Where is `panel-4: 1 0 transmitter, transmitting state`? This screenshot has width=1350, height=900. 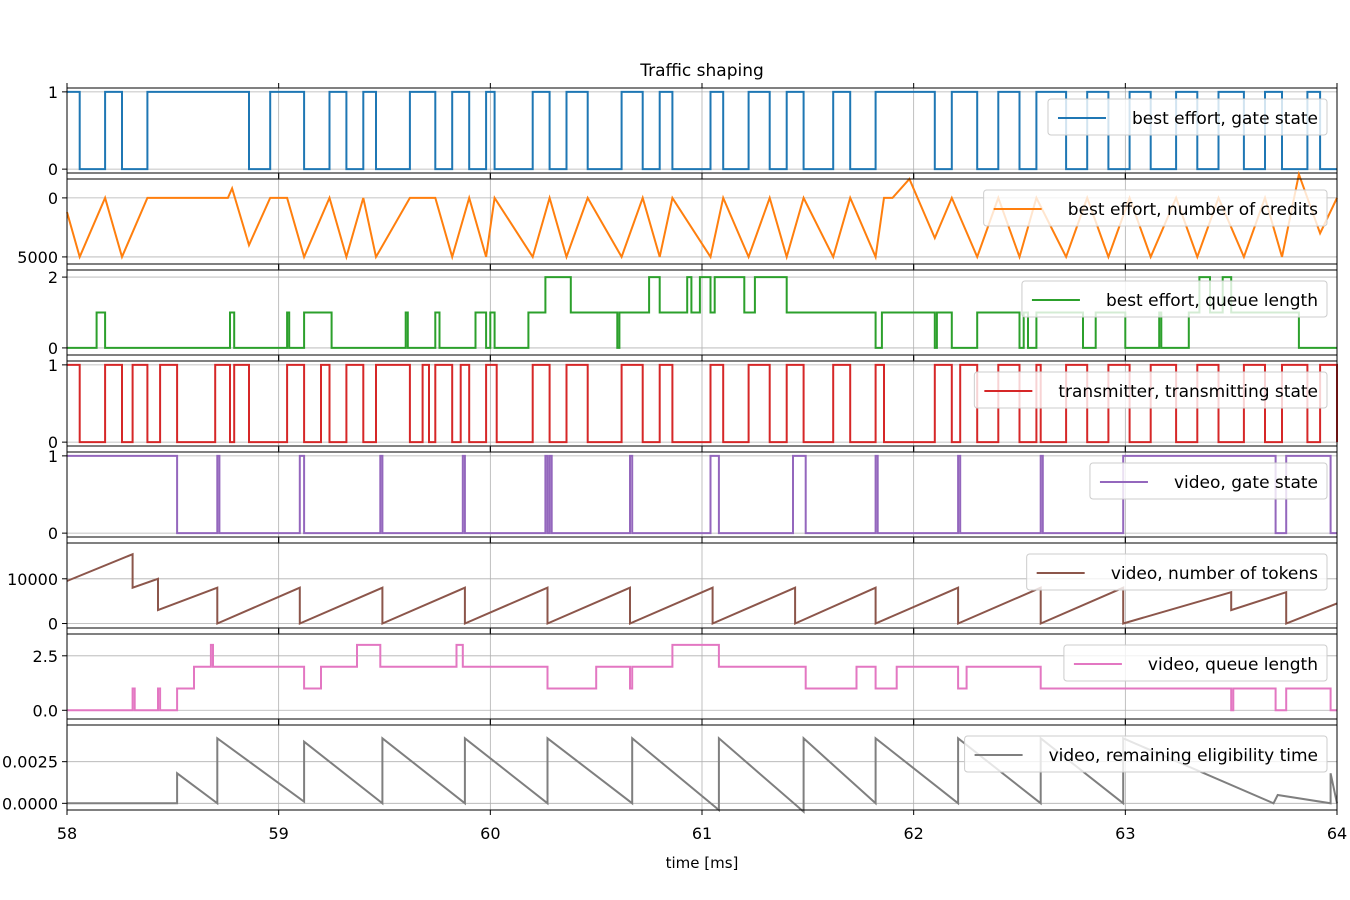
panel-4: 1 0 transmitter, transmitting state is located at coordinates (693, 404).